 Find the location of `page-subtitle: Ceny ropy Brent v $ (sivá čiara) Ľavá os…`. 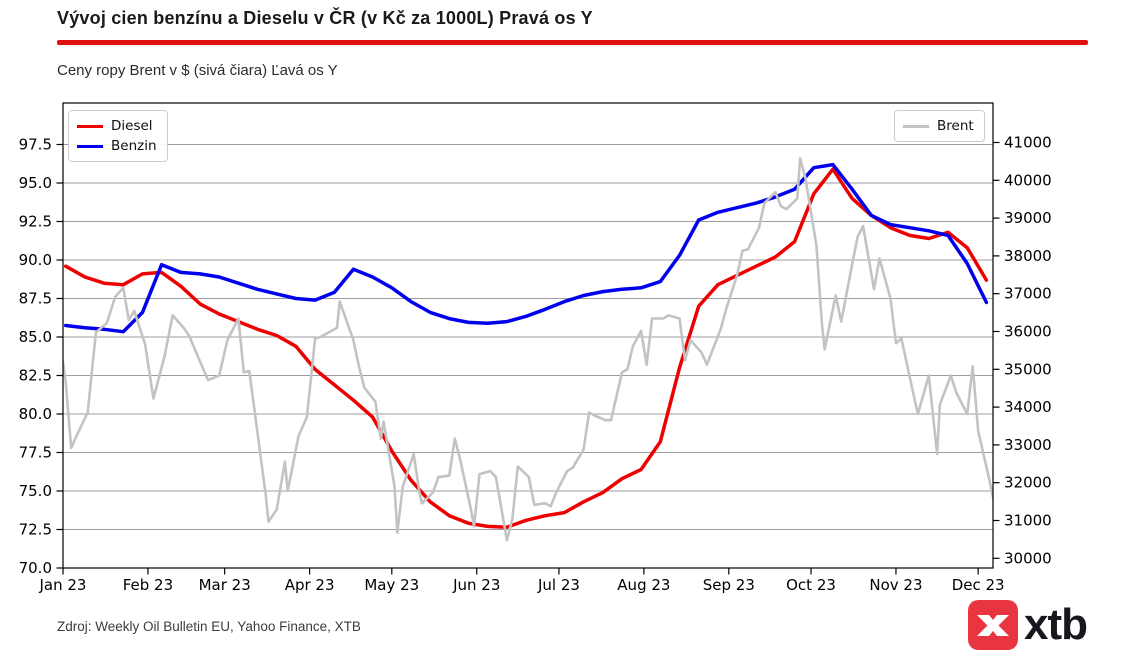

page-subtitle: Ceny ropy Brent v $ (sivá čiara) Ľavá os… is located at coordinates (197, 70).